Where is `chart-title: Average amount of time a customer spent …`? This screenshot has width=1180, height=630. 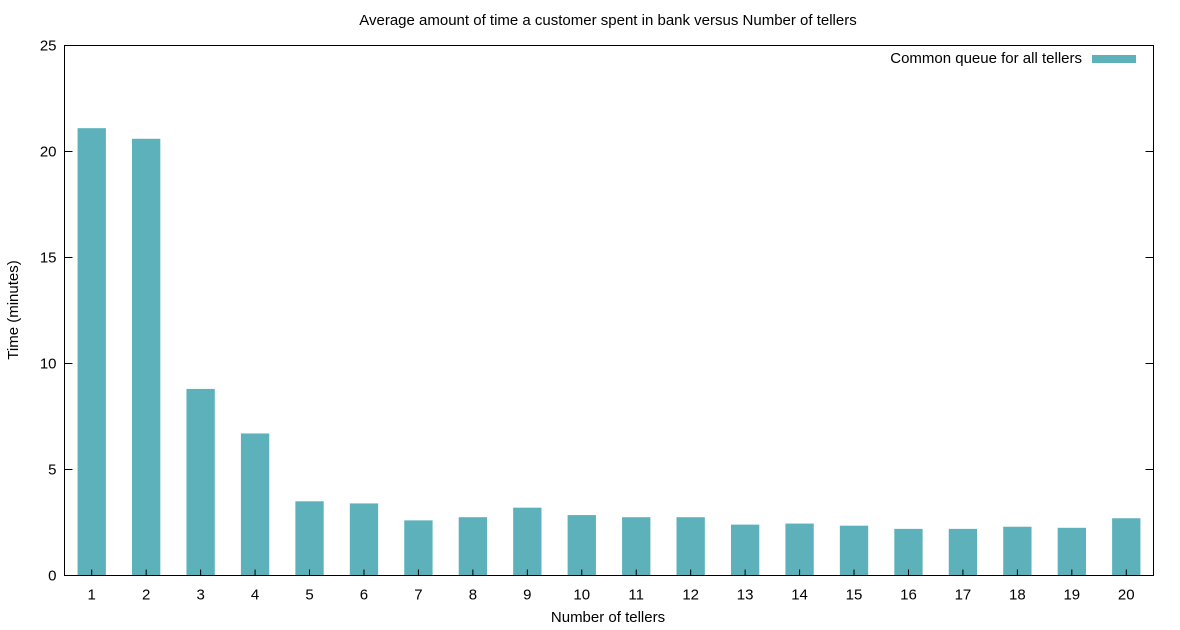 chart-title: Average amount of time a customer spent … is located at coordinates (607, 20).